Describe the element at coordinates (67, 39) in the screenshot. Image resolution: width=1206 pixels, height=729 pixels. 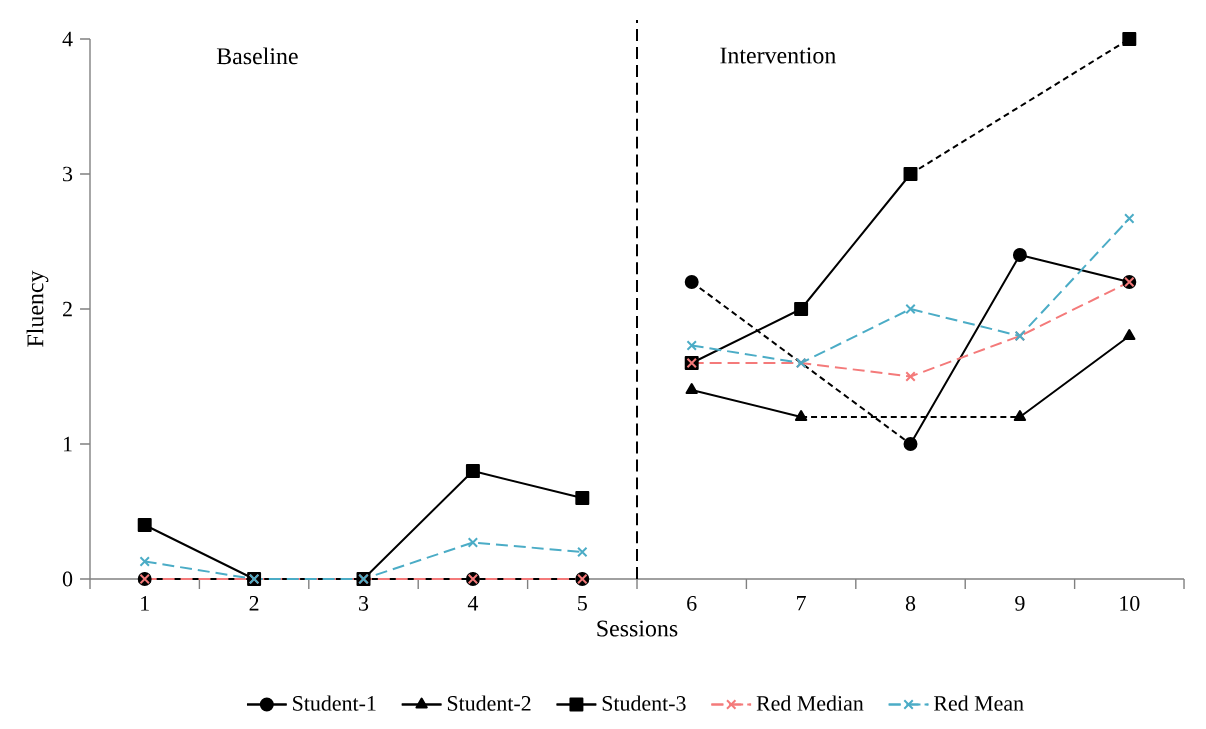
I see `y-tick-label: 4` at that location.